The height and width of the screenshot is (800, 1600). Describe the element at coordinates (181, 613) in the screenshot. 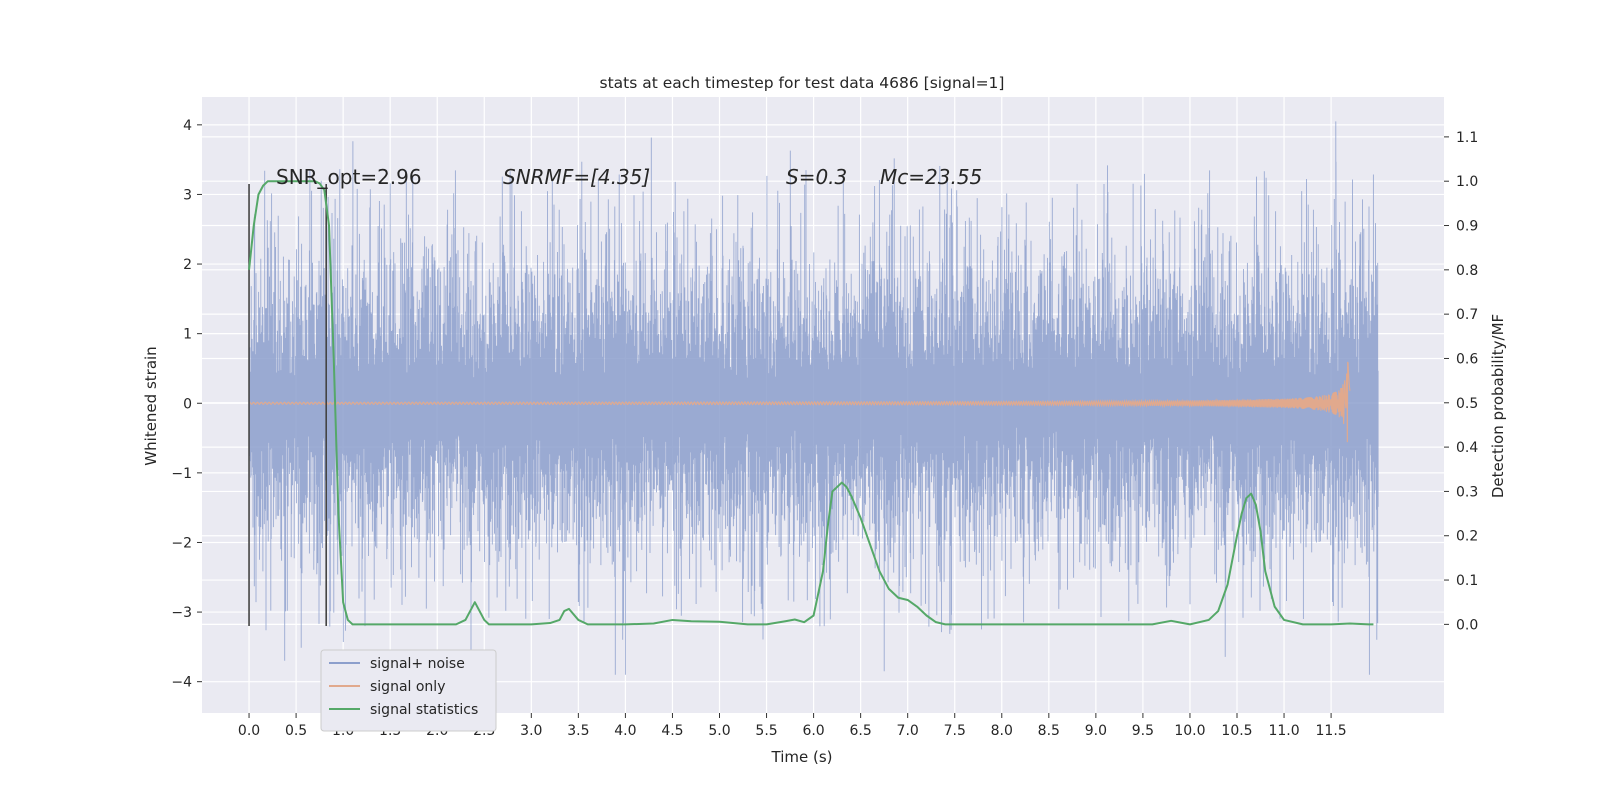

I see `y-tick-label: −3` at that location.